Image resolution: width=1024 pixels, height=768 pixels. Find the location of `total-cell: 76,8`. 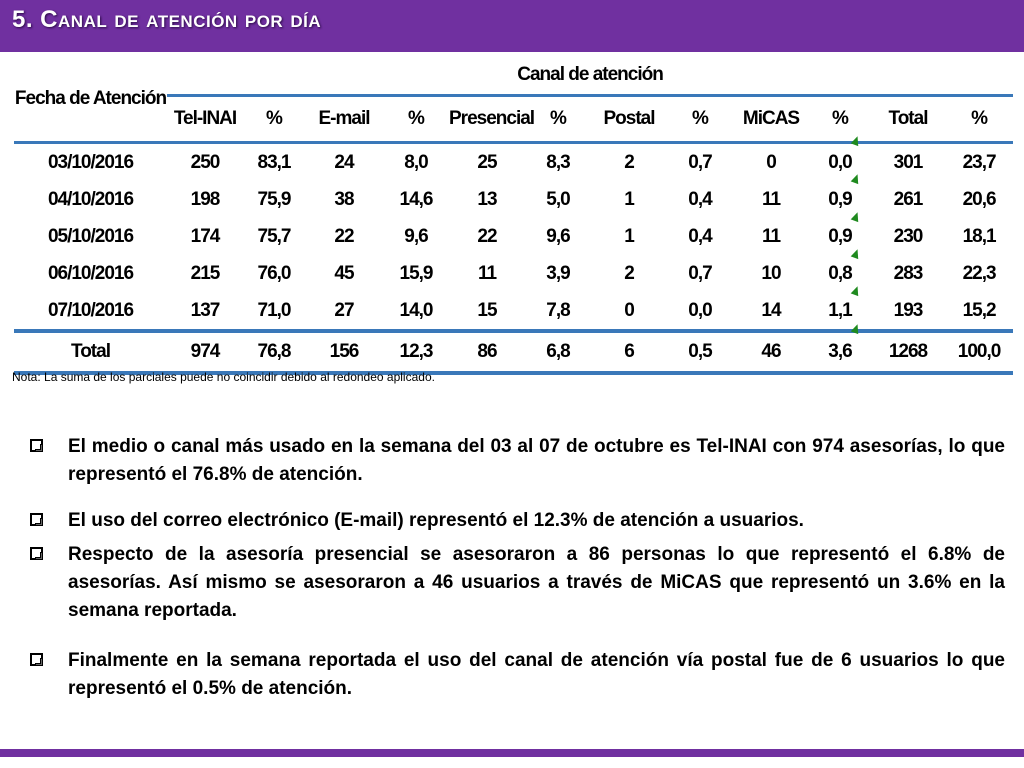

total-cell: 76,8 is located at coordinates (274, 352).